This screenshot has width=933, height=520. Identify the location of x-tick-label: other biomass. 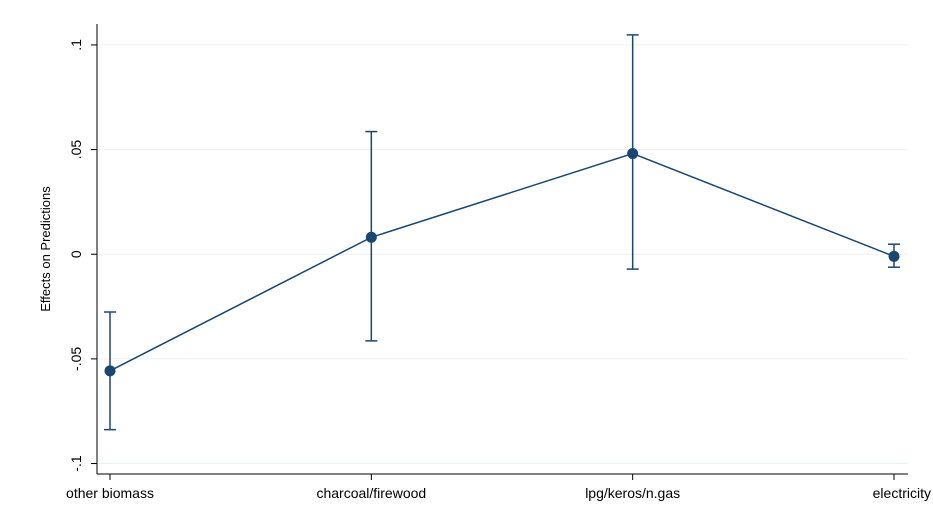
(110, 493).